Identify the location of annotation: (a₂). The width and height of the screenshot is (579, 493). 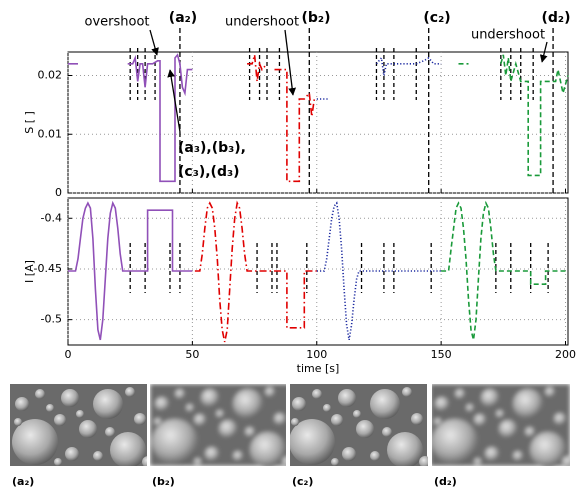
(183, 18).